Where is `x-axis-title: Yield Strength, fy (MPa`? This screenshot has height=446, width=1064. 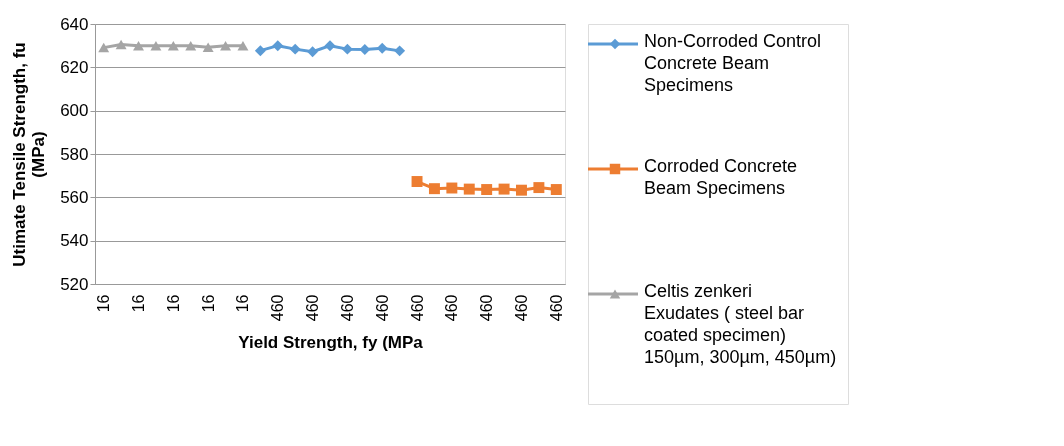 x-axis-title: Yield Strength, fy (MPa is located at coordinates (331, 343).